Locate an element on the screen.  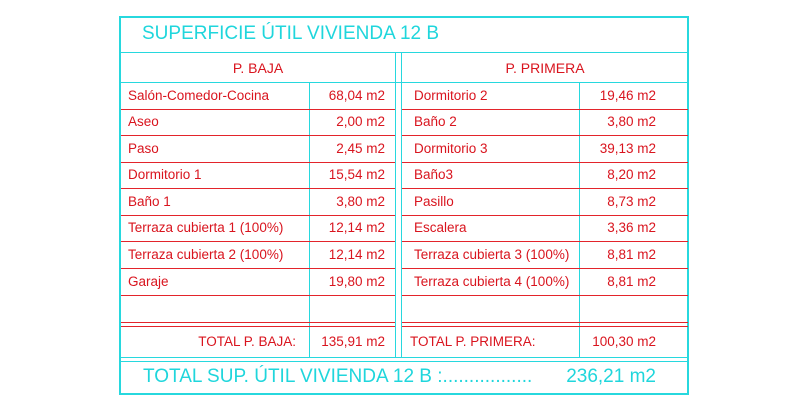
row-area: 2,00 m2 is located at coordinates (360, 121).